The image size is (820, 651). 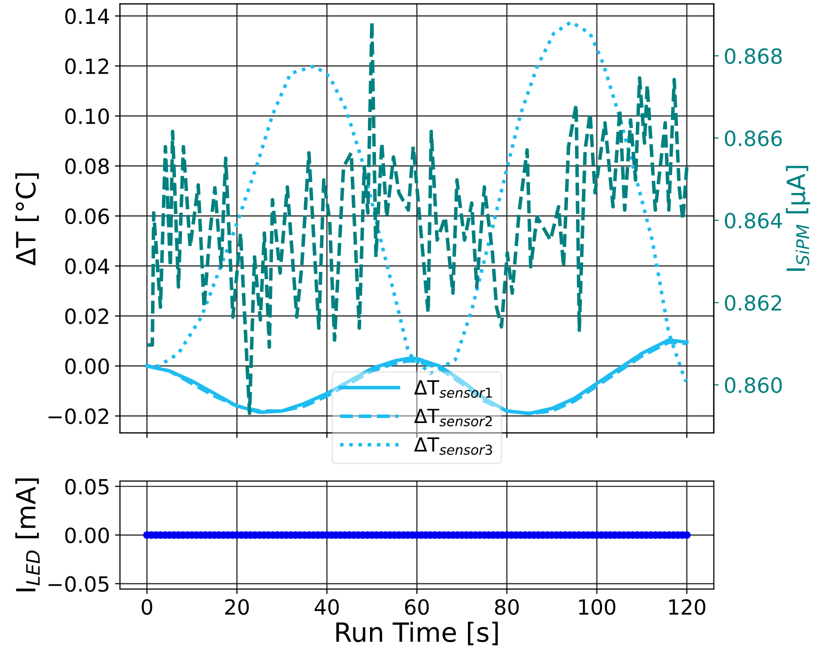 What do you see at coordinates (753, 138) in the screenshot?
I see `y2-tick-label: 0.866` at bounding box center [753, 138].